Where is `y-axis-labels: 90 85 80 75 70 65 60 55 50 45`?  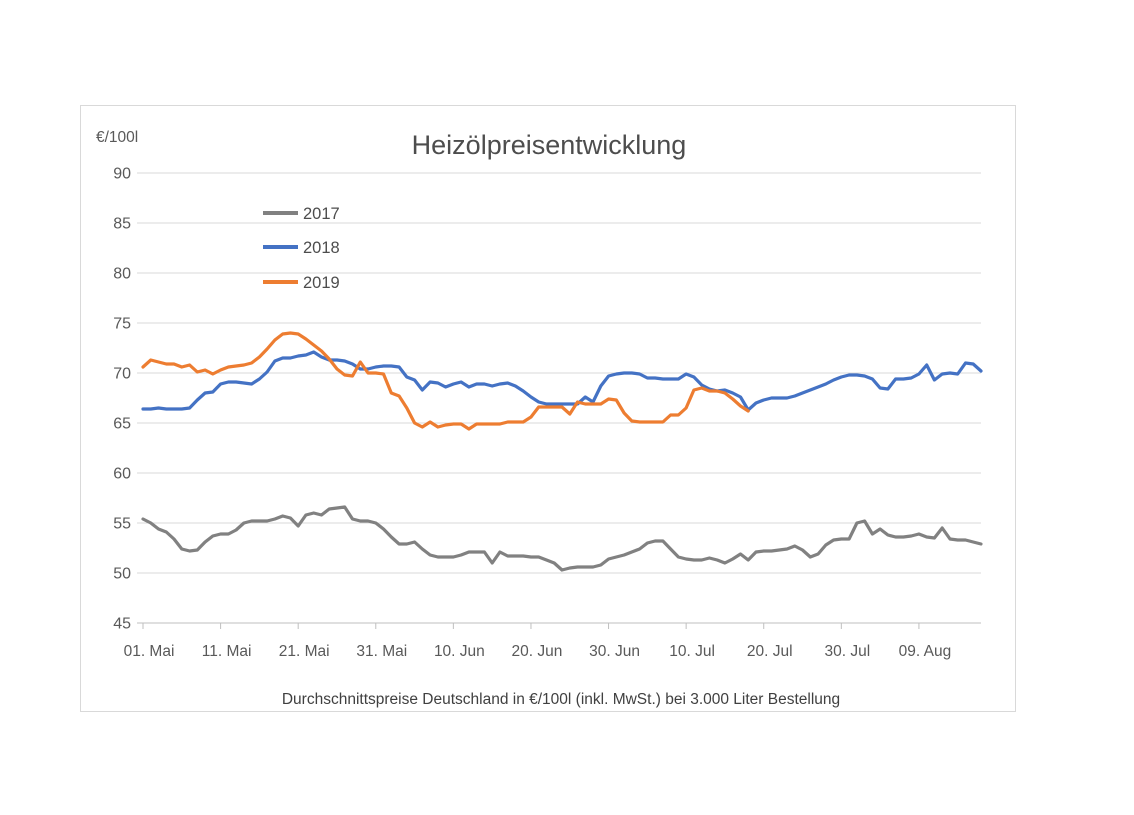
y-axis-labels: 90 85 80 75 70 65 60 55 50 45 is located at coordinates (122, 399).